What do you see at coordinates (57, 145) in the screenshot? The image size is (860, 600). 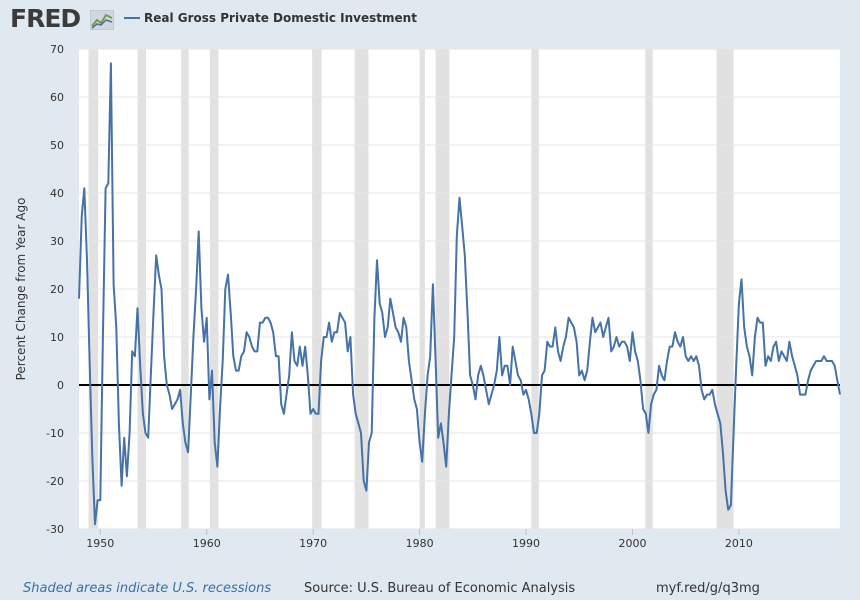 I see `y-tick-label: 50` at bounding box center [57, 145].